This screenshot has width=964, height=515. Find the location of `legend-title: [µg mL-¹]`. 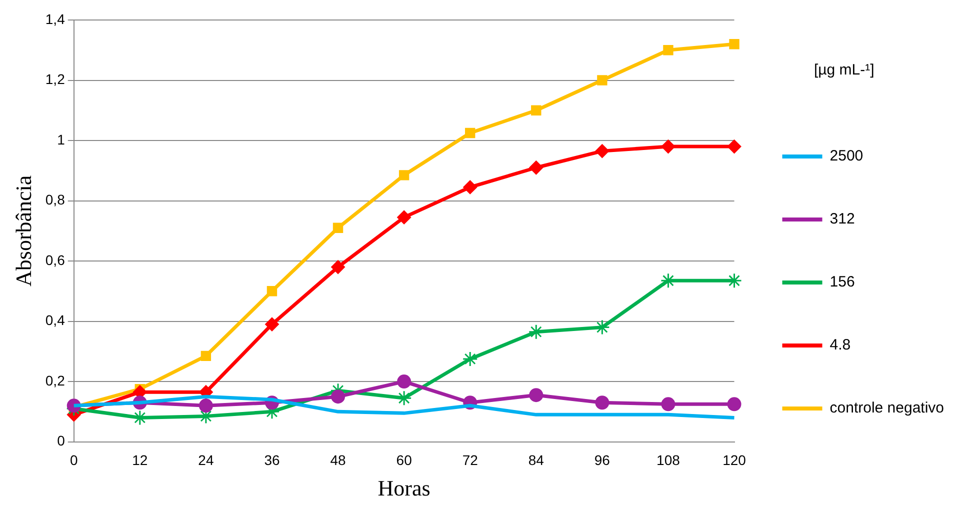

legend-title: [µg mL-¹] is located at coordinates (844, 70).